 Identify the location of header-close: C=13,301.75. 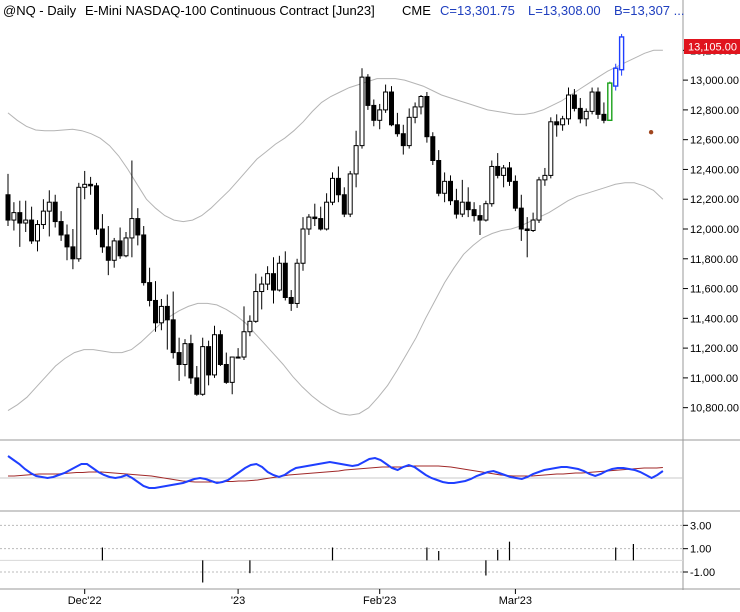
(477, 10).